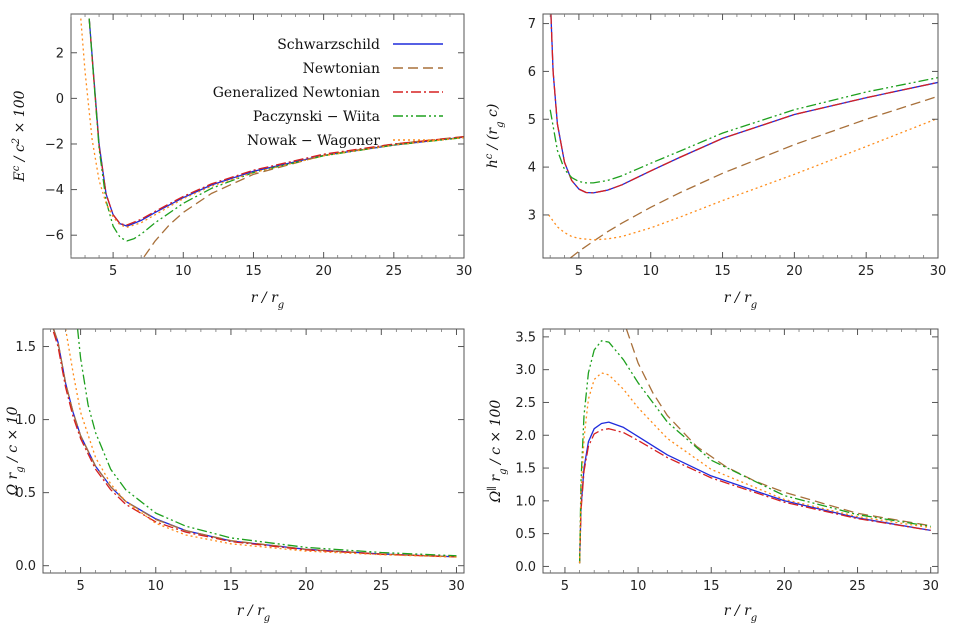 The height and width of the screenshot is (642, 959). Describe the element at coordinates (532, 24) in the screenshot. I see `y-tick-label: 7` at that location.